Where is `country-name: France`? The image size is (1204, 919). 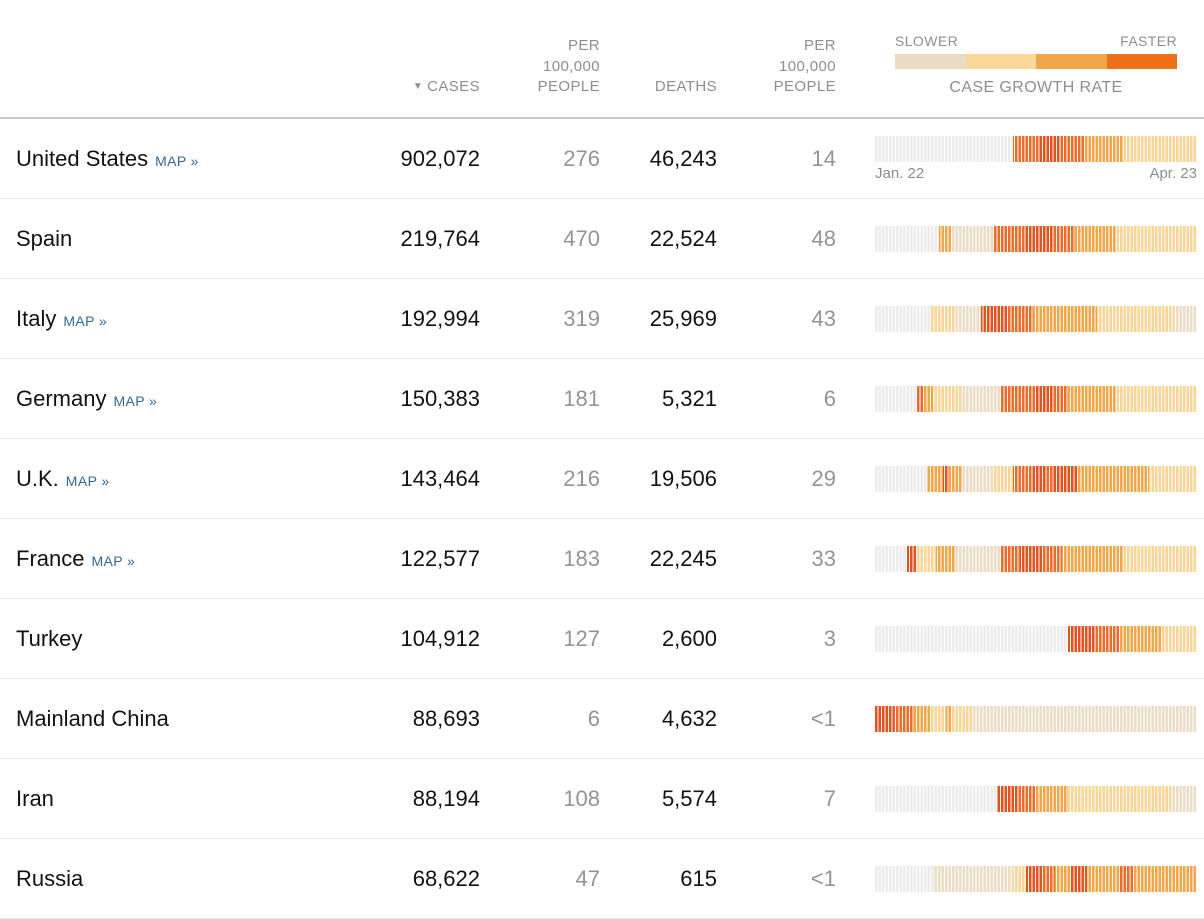
country-name: France is located at coordinates (50, 558).